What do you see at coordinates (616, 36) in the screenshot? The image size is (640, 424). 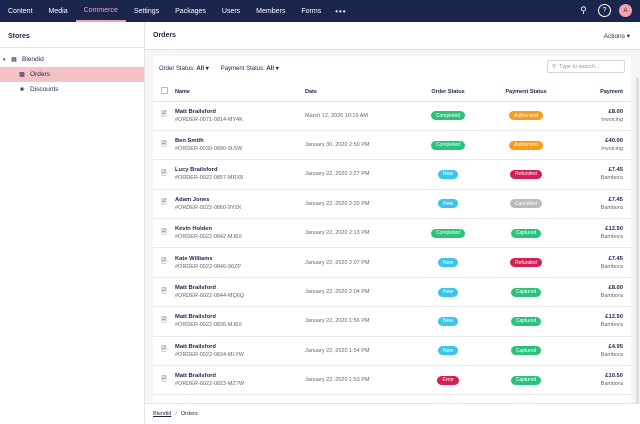 I see `actions-button: Actions ▾` at bounding box center [616, 36].